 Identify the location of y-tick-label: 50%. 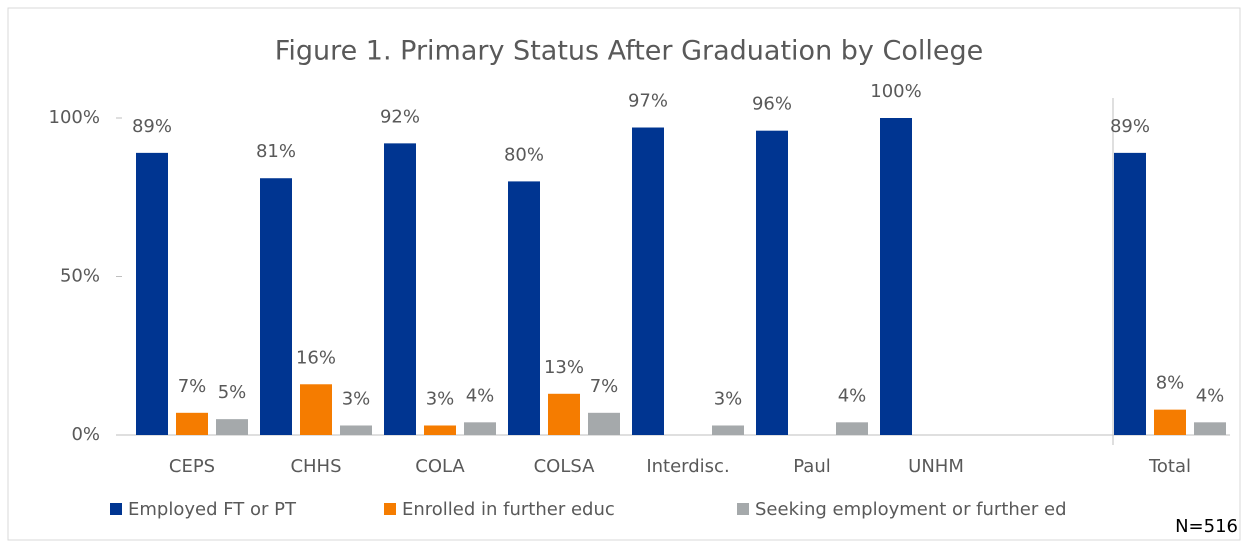
(80, 276).